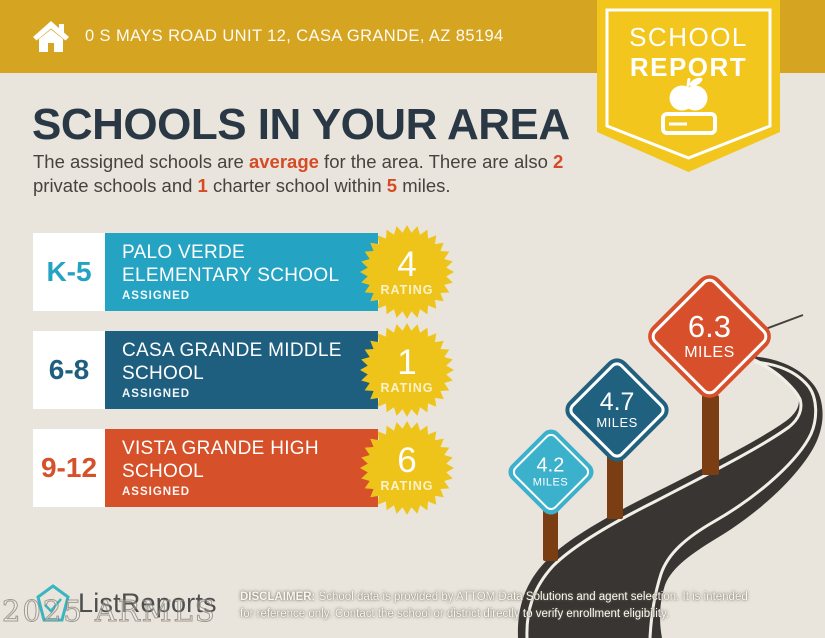 Image resolution: width=825 pixels, height=638 pixels. I want to click on school-name: PALO VERDE ELEMENTARY SCHOOL, so click(231, 264).